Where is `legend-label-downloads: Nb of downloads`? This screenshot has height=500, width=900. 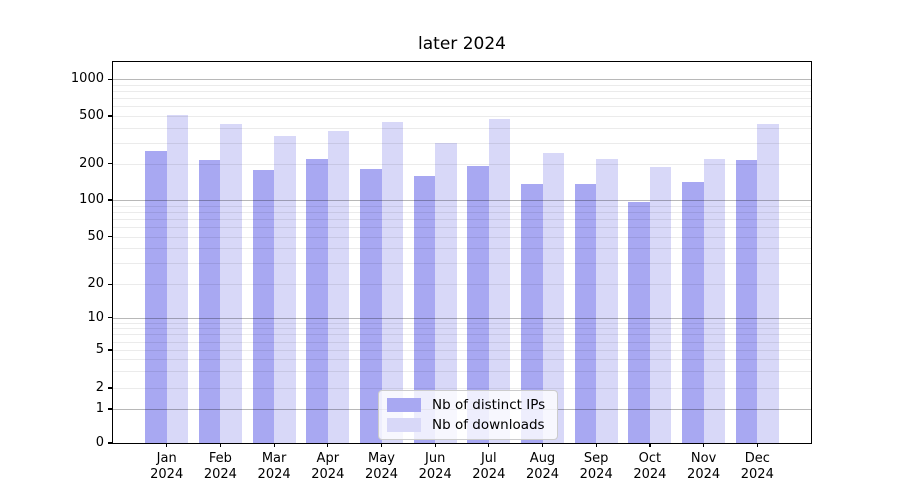
legend-label-downloads: Nb of downloads is located at coordinates (488, 425).